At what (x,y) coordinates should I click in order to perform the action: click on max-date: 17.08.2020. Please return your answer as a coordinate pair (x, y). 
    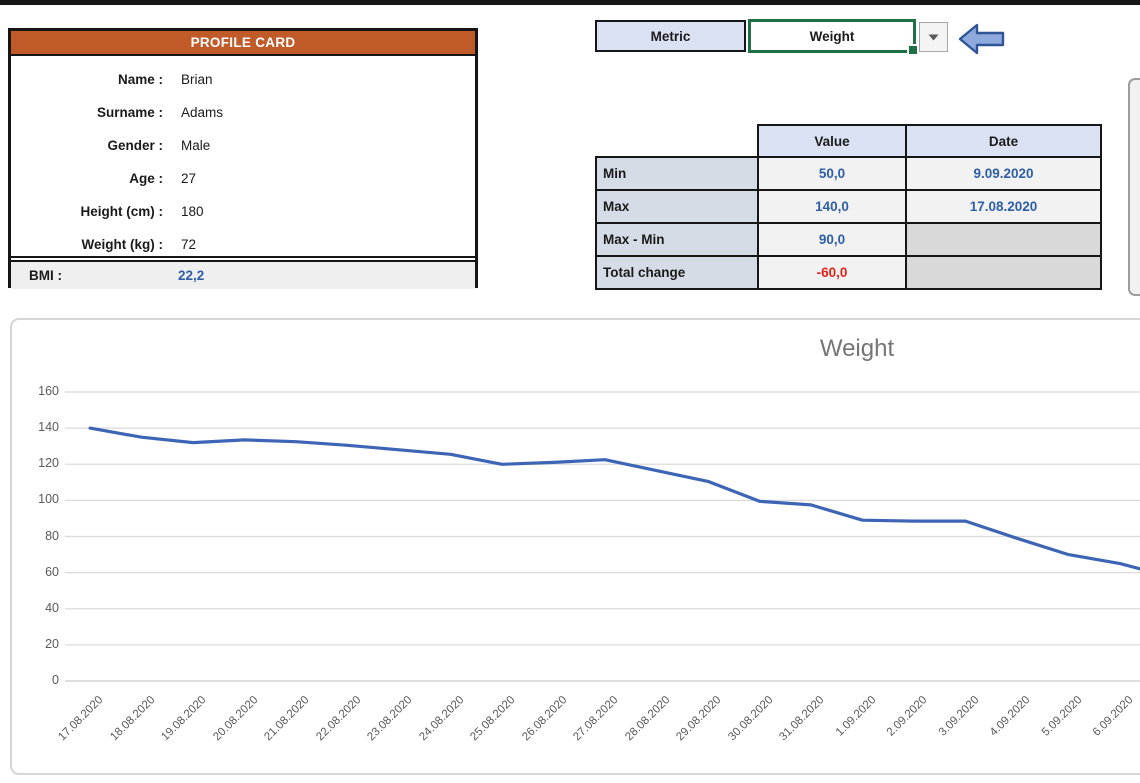
    Looking at the image, I should click on (1003, 206).